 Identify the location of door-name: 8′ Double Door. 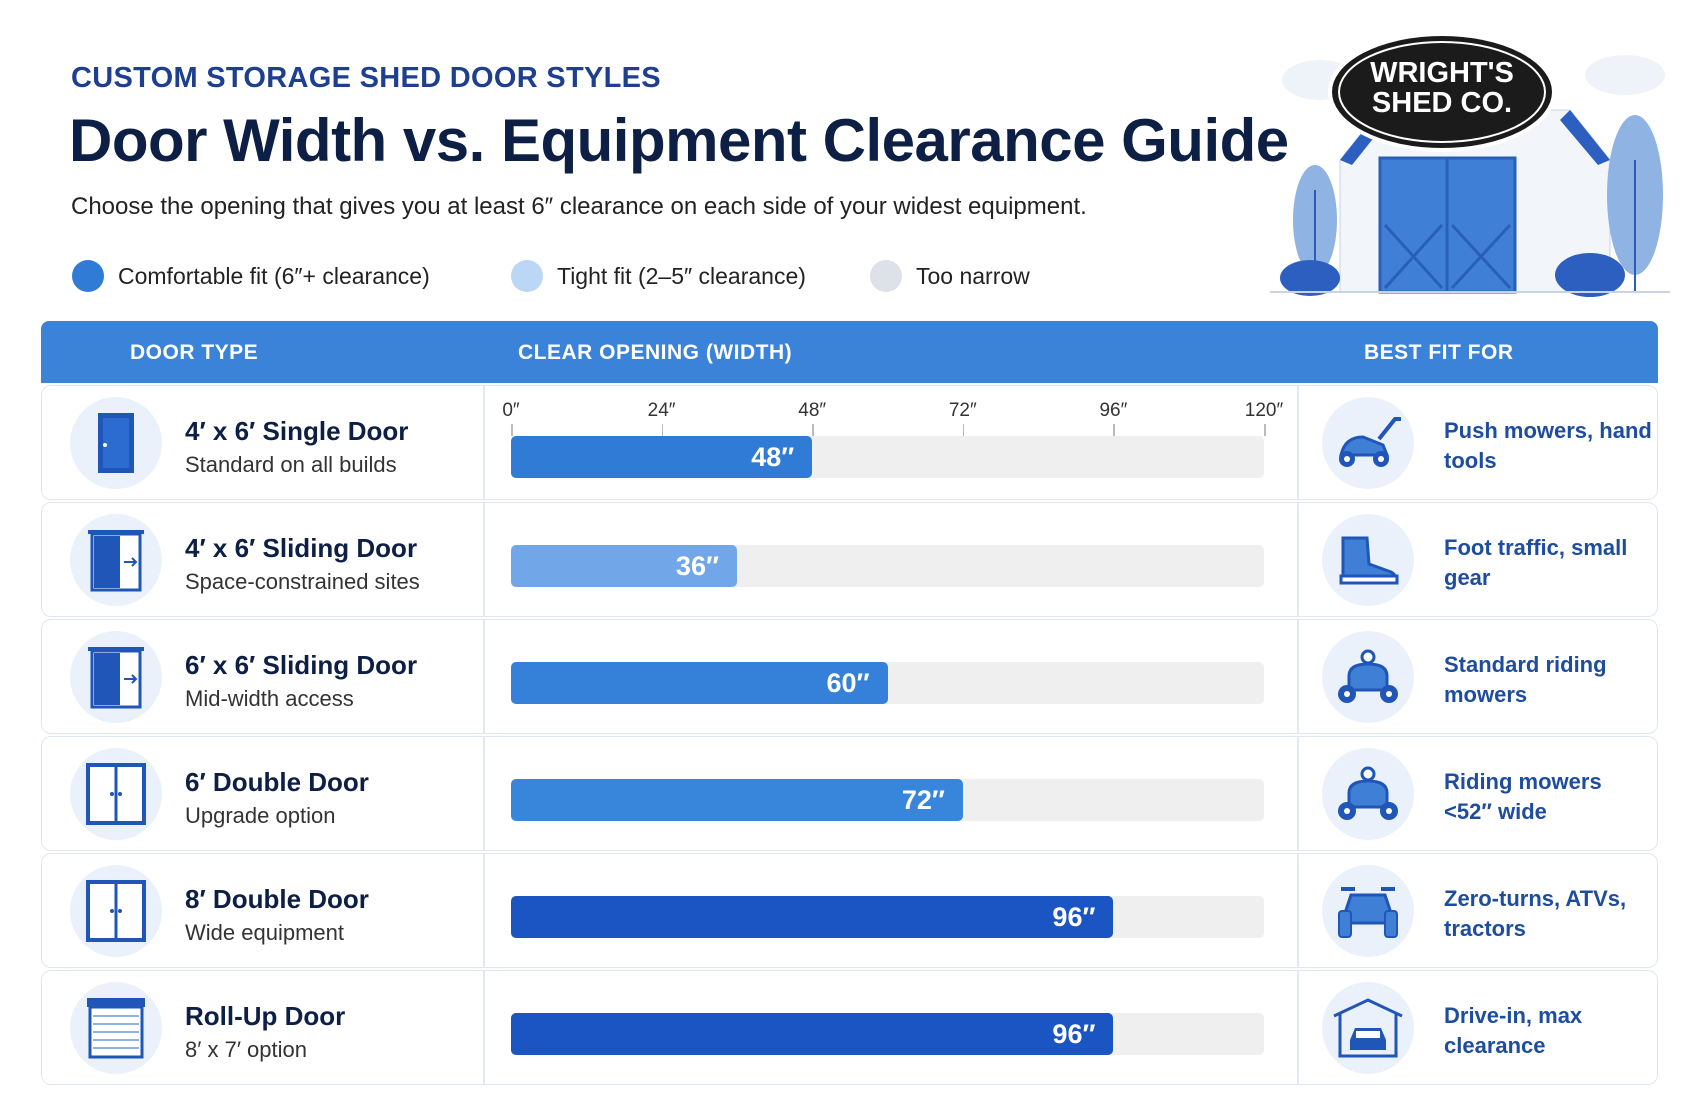
(277, 899).